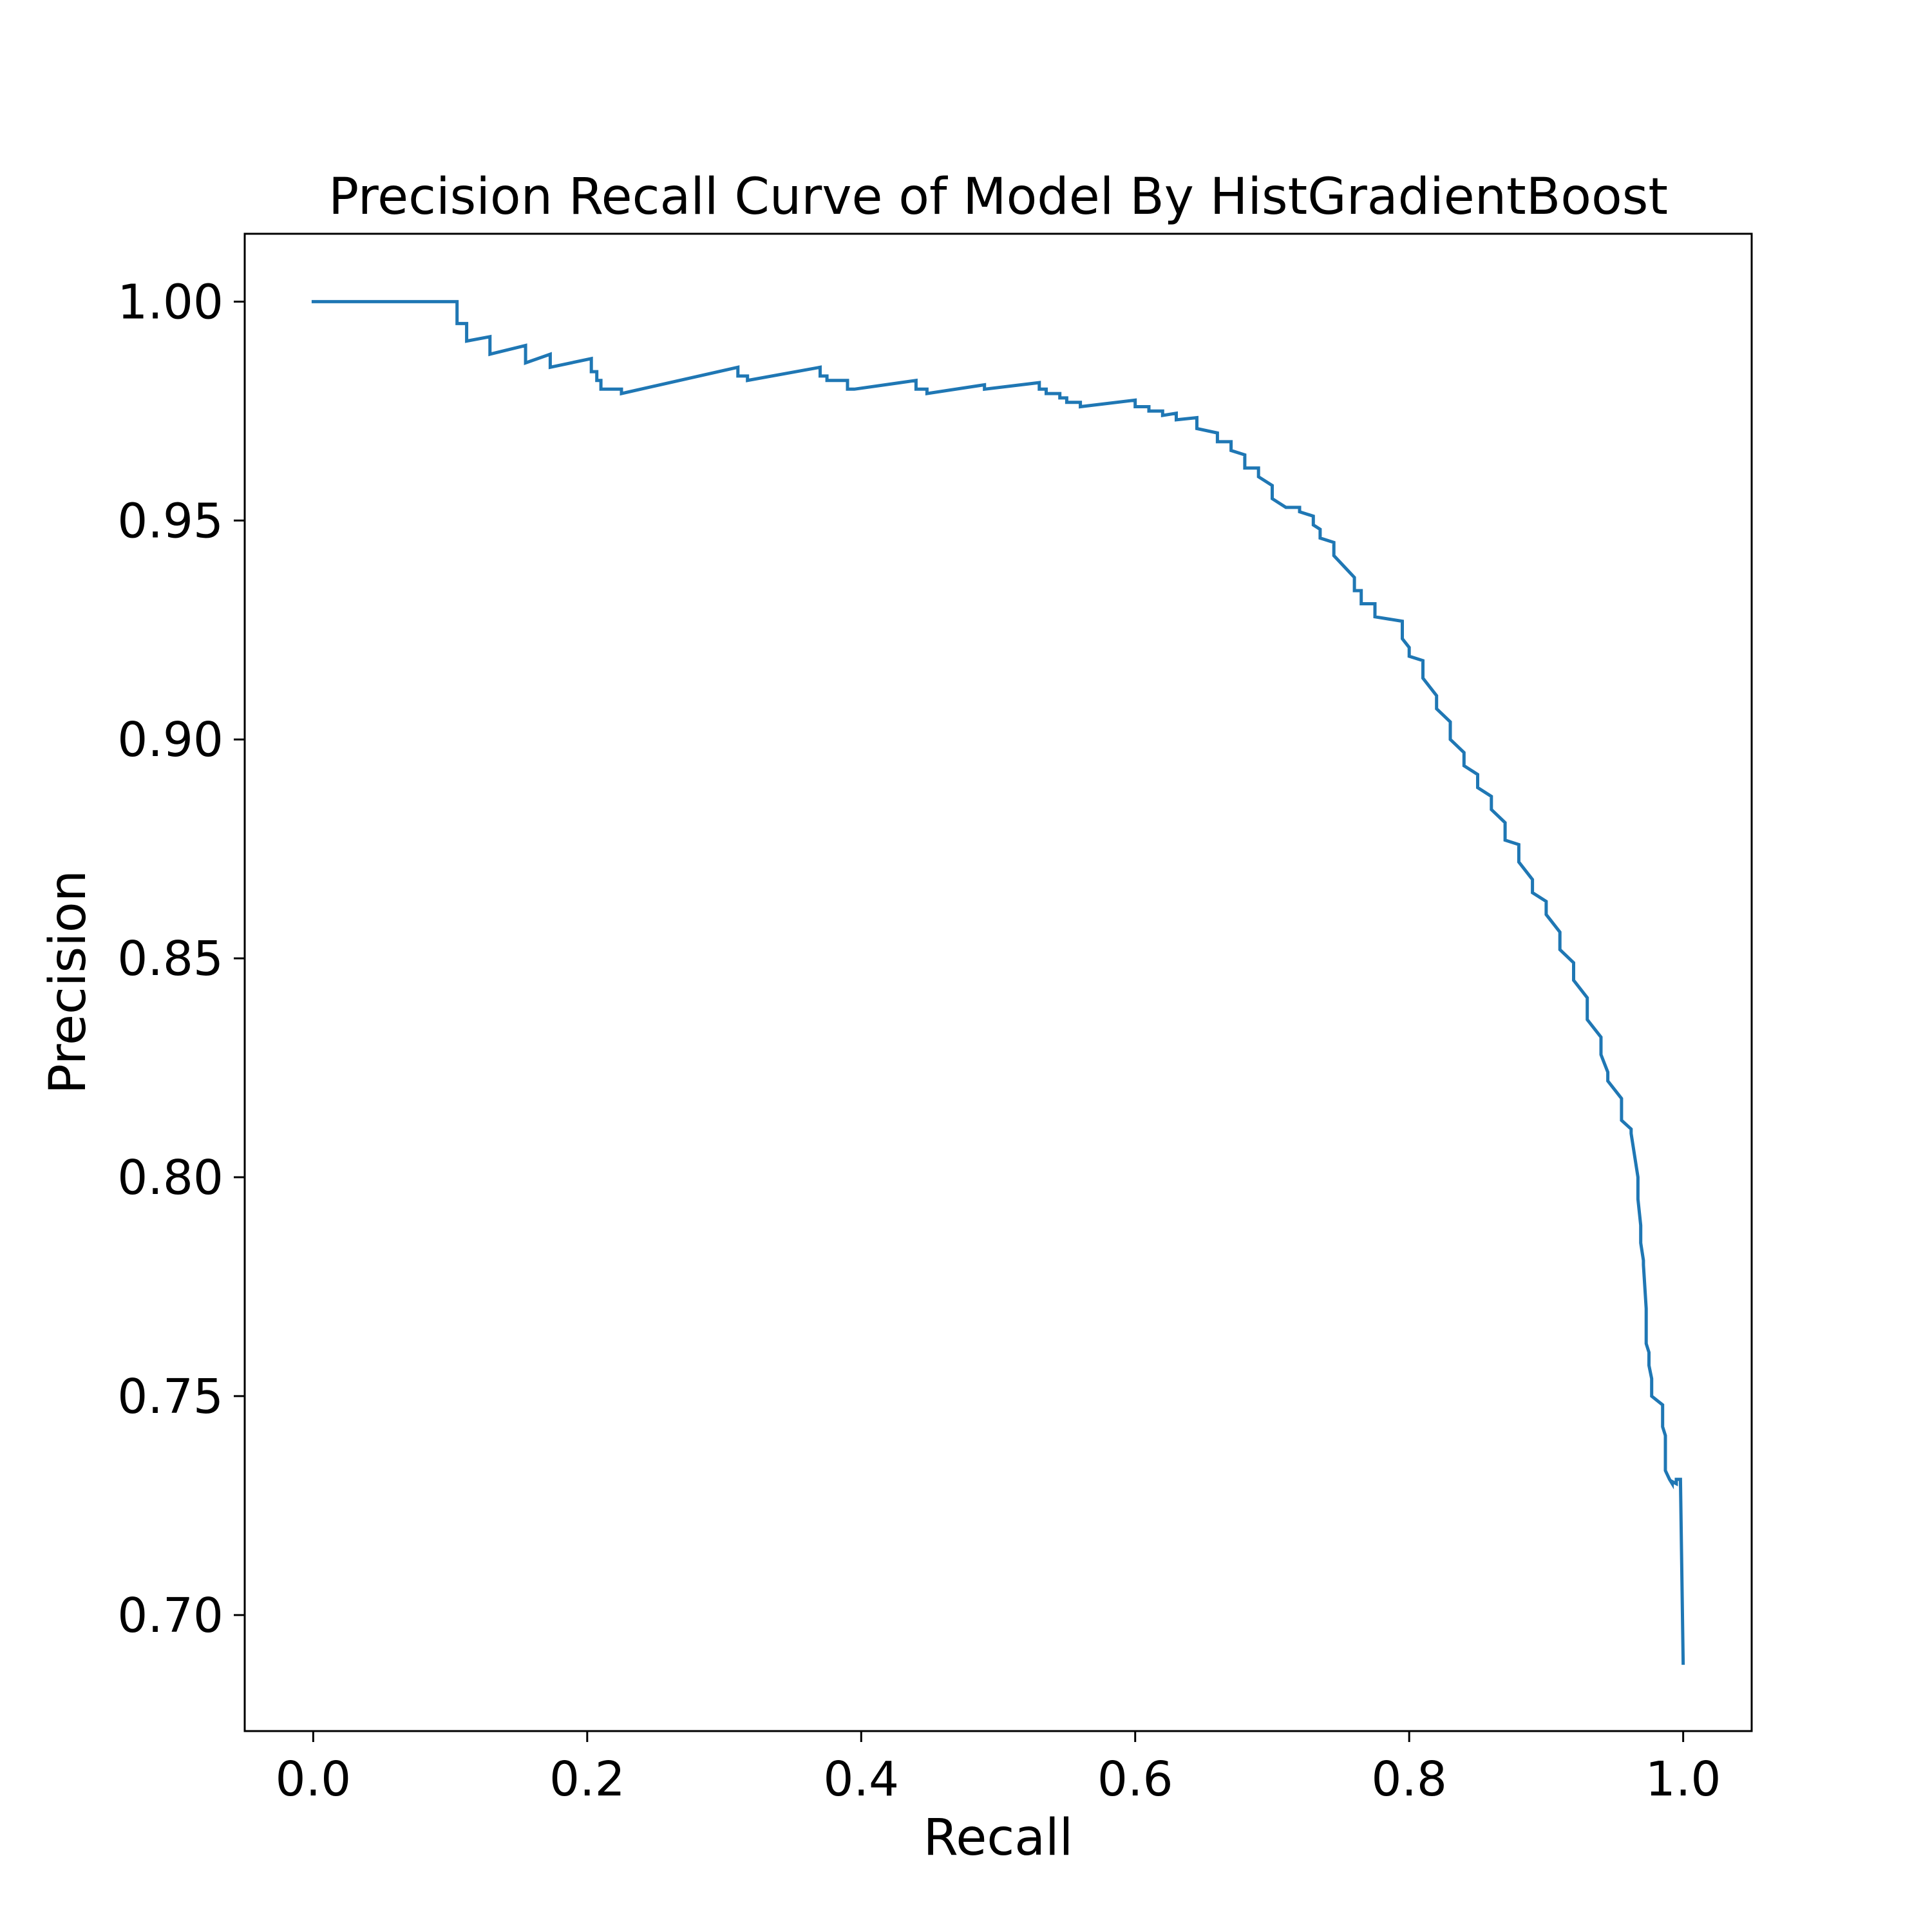 This screenshot has height=1932, width=1932. I want to click on y-tick-label: 0.80, so click(170, 1178).